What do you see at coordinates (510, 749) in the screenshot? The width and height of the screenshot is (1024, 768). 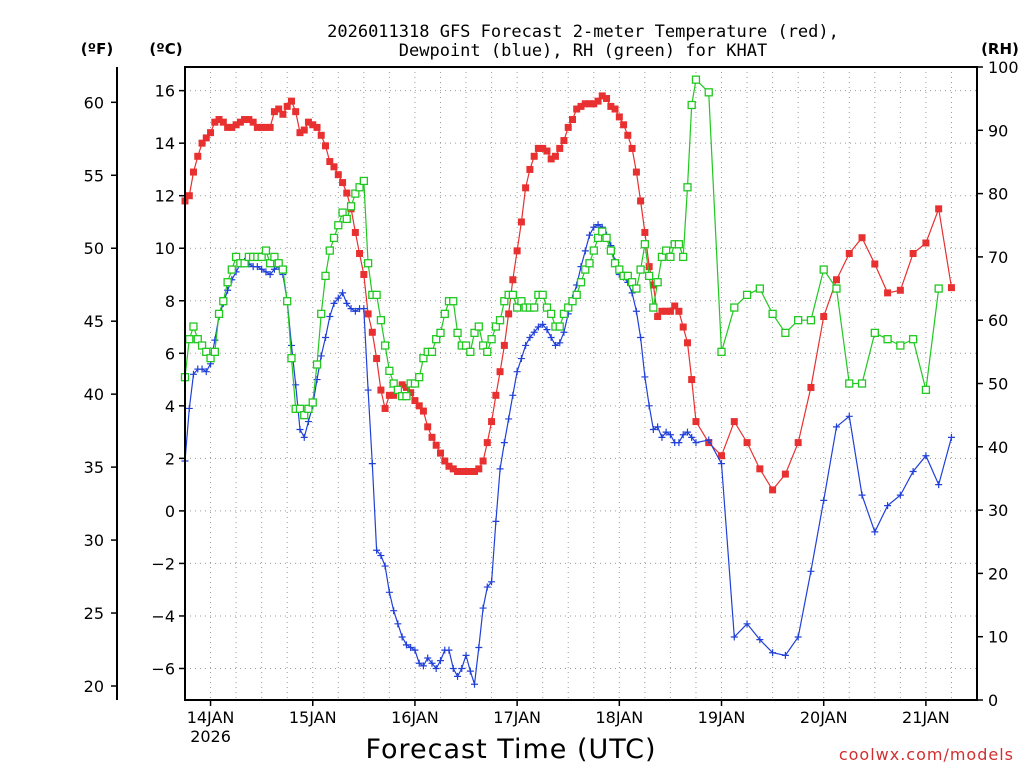 I see `x-axis-title: Forecast Time (UTC)` at bounding box center [510, 749].